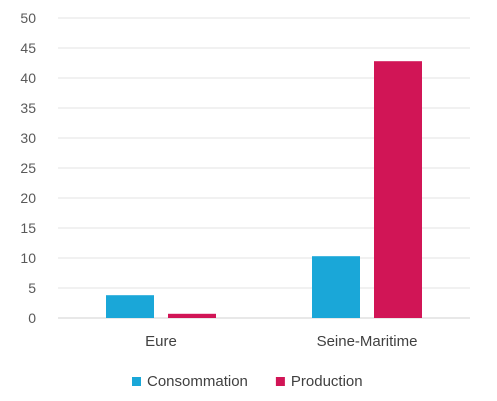  I want to click on x-category-label: Seine-Maritime, so click(367, 341).